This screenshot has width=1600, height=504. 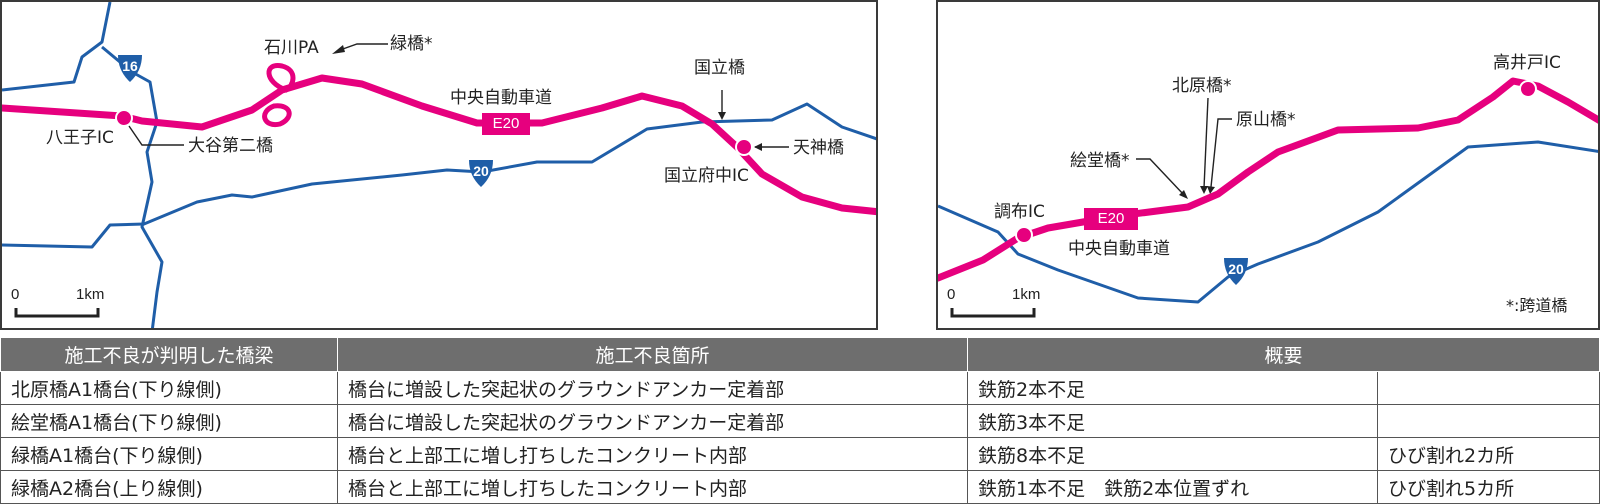 I want to click on header-bridge: 施工不良が判明した橋梁, so click(x=169, y=354).